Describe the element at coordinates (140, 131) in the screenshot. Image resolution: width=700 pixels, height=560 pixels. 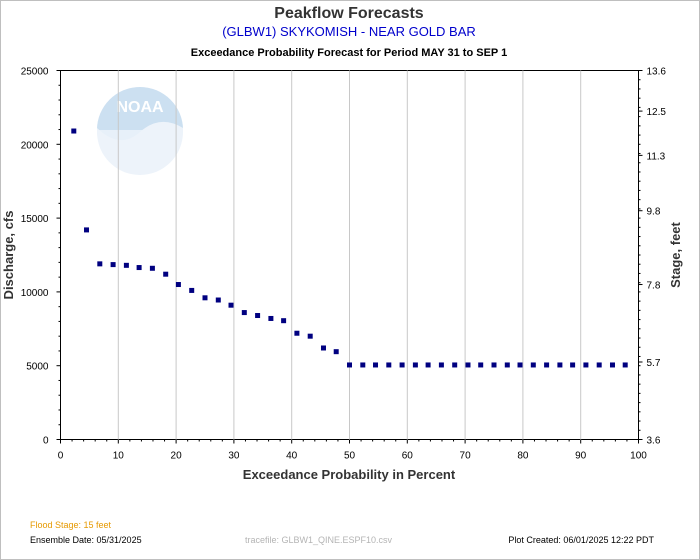
I see `noaa-logo: NOAA` at that location.